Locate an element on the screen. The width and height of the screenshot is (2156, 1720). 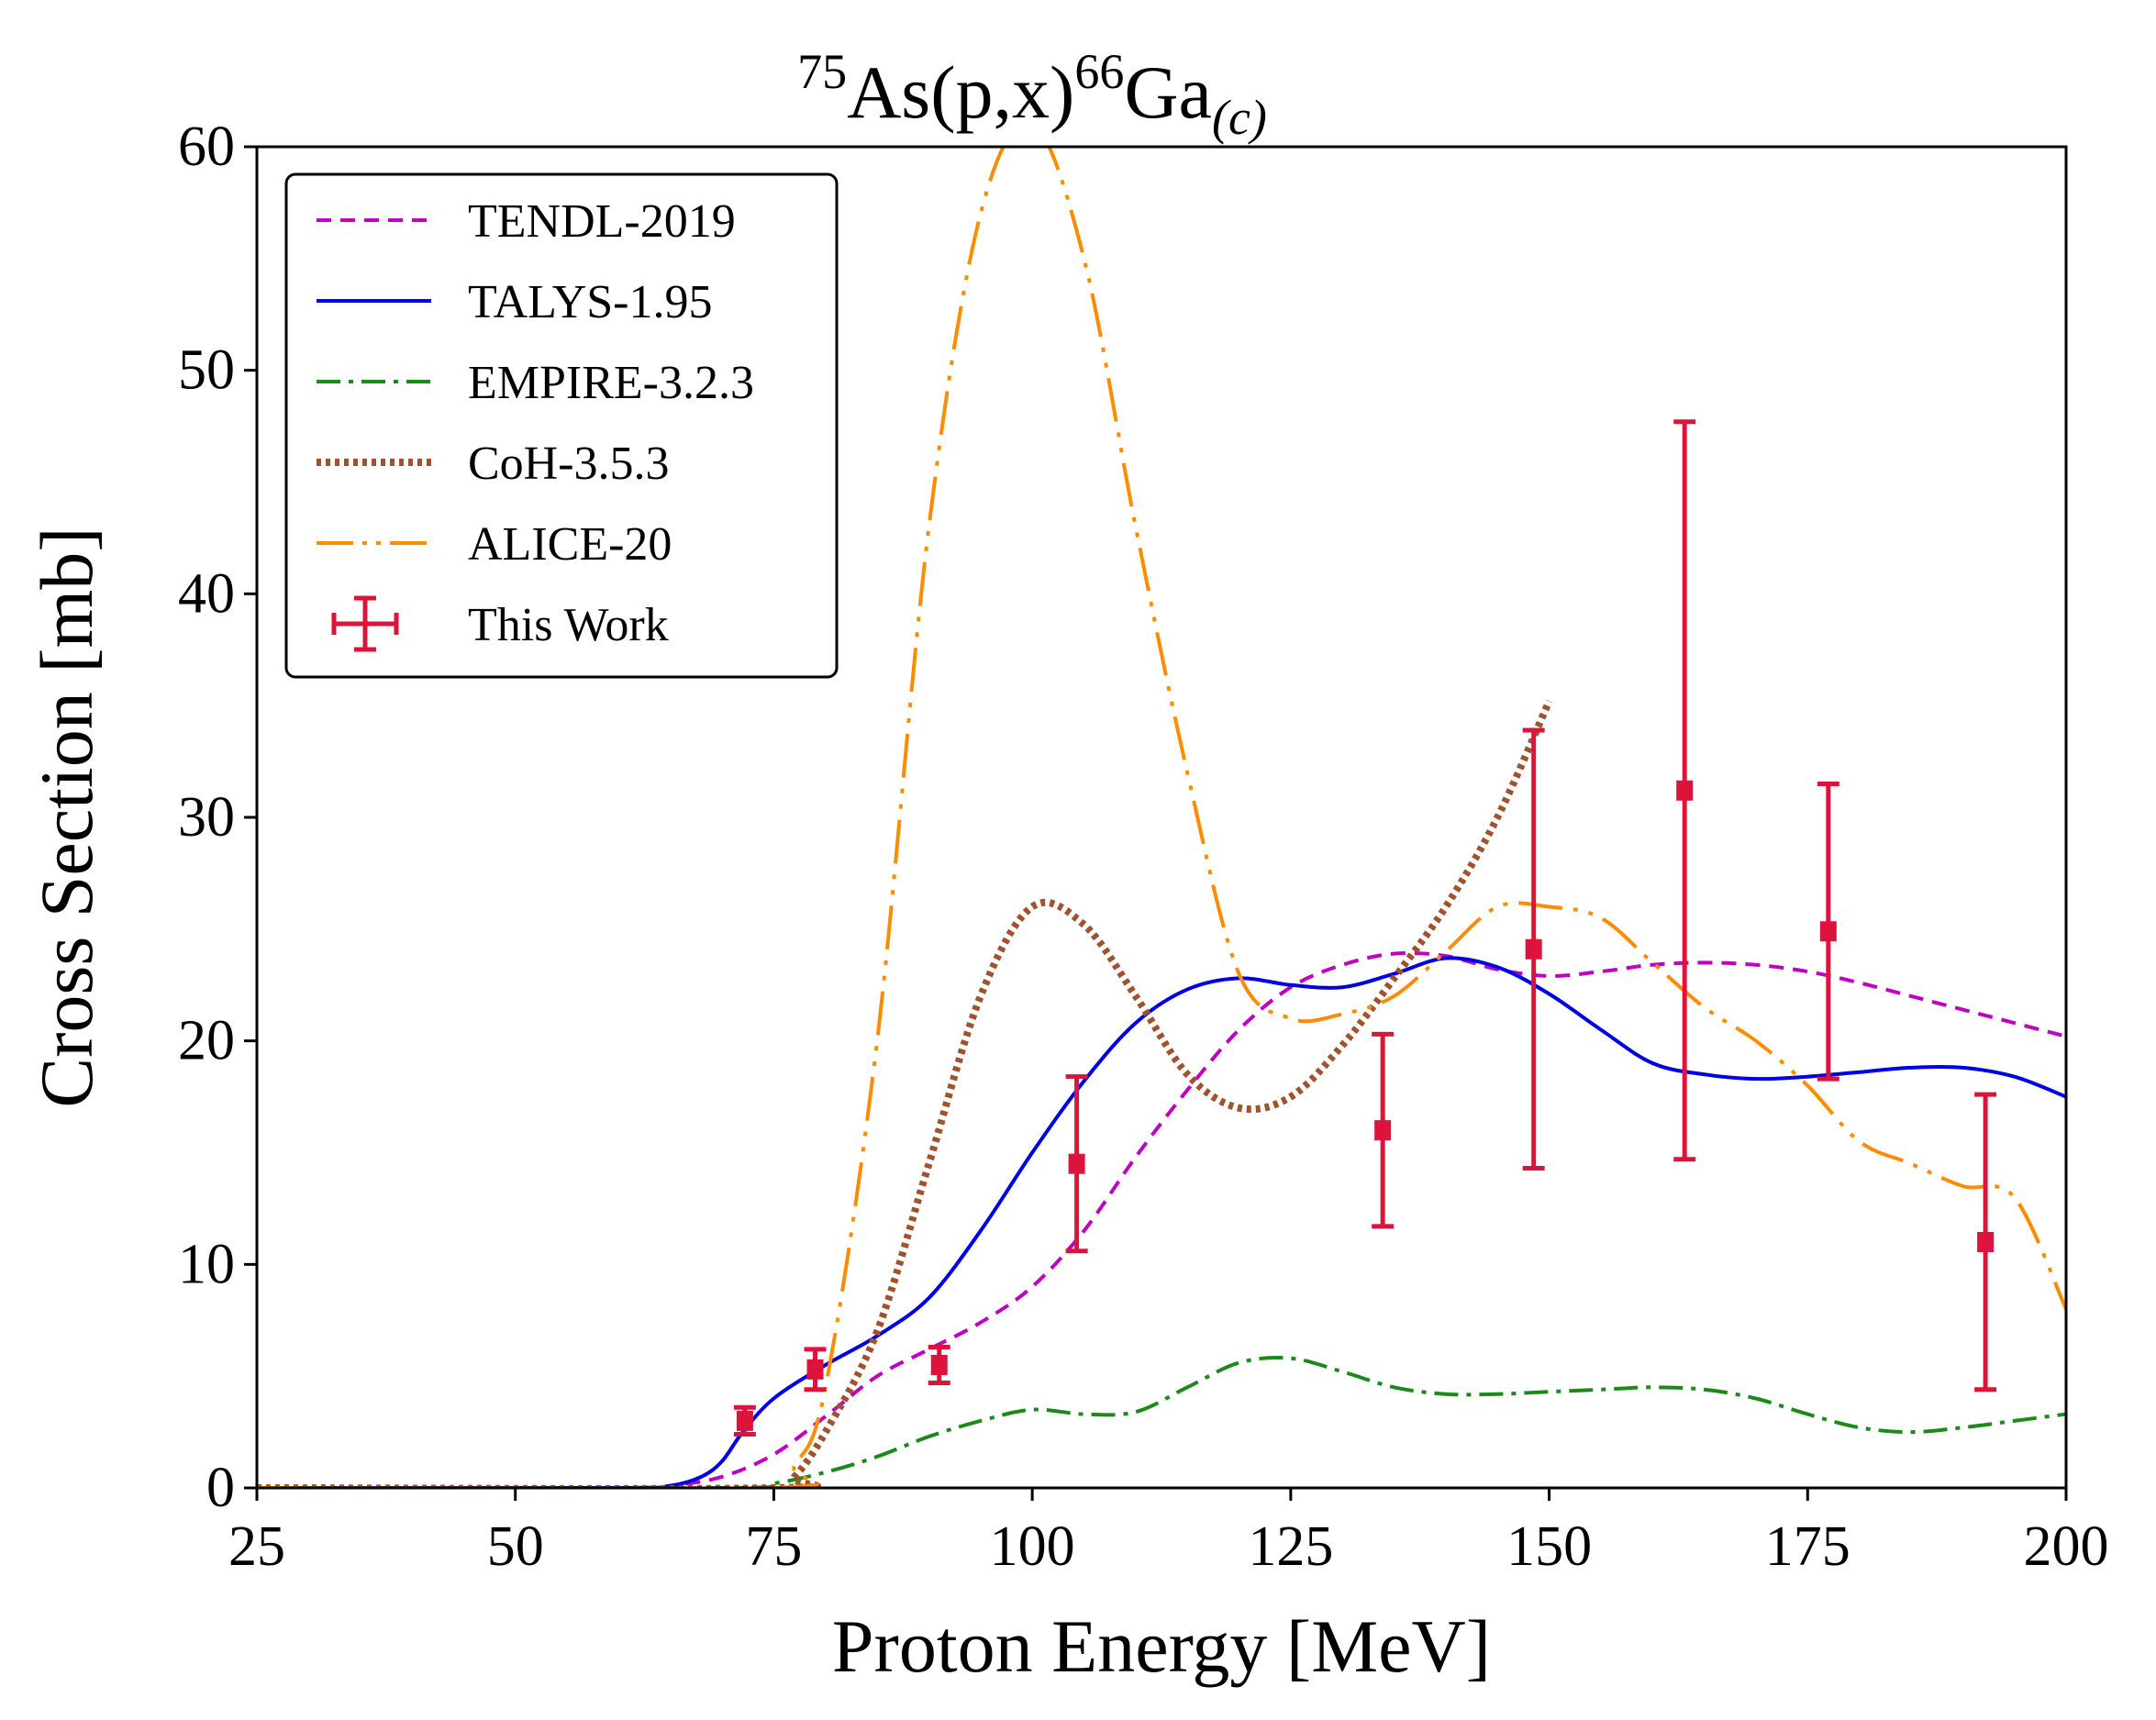
x-axis-ticks: 25 50 75 100 125 150 175 200 is located at coordinates (1168, 1533).